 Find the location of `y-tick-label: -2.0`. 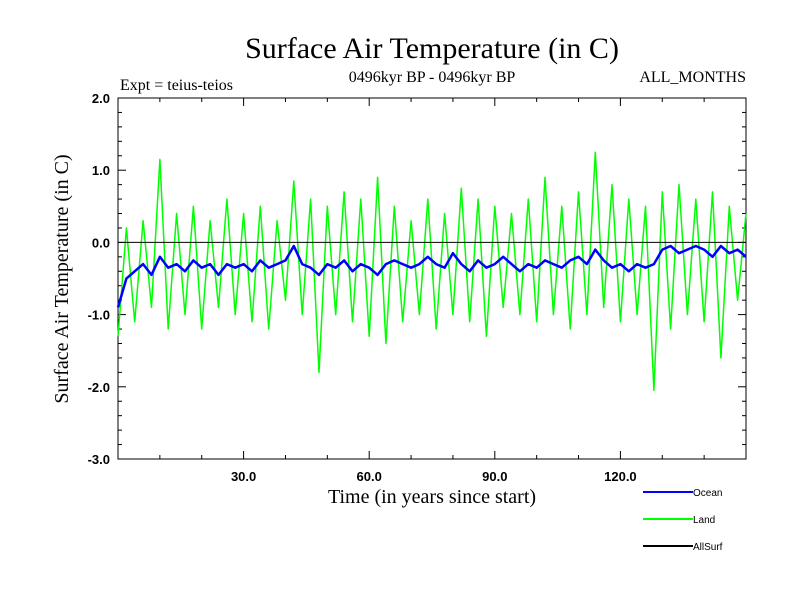

y-tick-label: -2.0 is located at coordinates (99, 387).